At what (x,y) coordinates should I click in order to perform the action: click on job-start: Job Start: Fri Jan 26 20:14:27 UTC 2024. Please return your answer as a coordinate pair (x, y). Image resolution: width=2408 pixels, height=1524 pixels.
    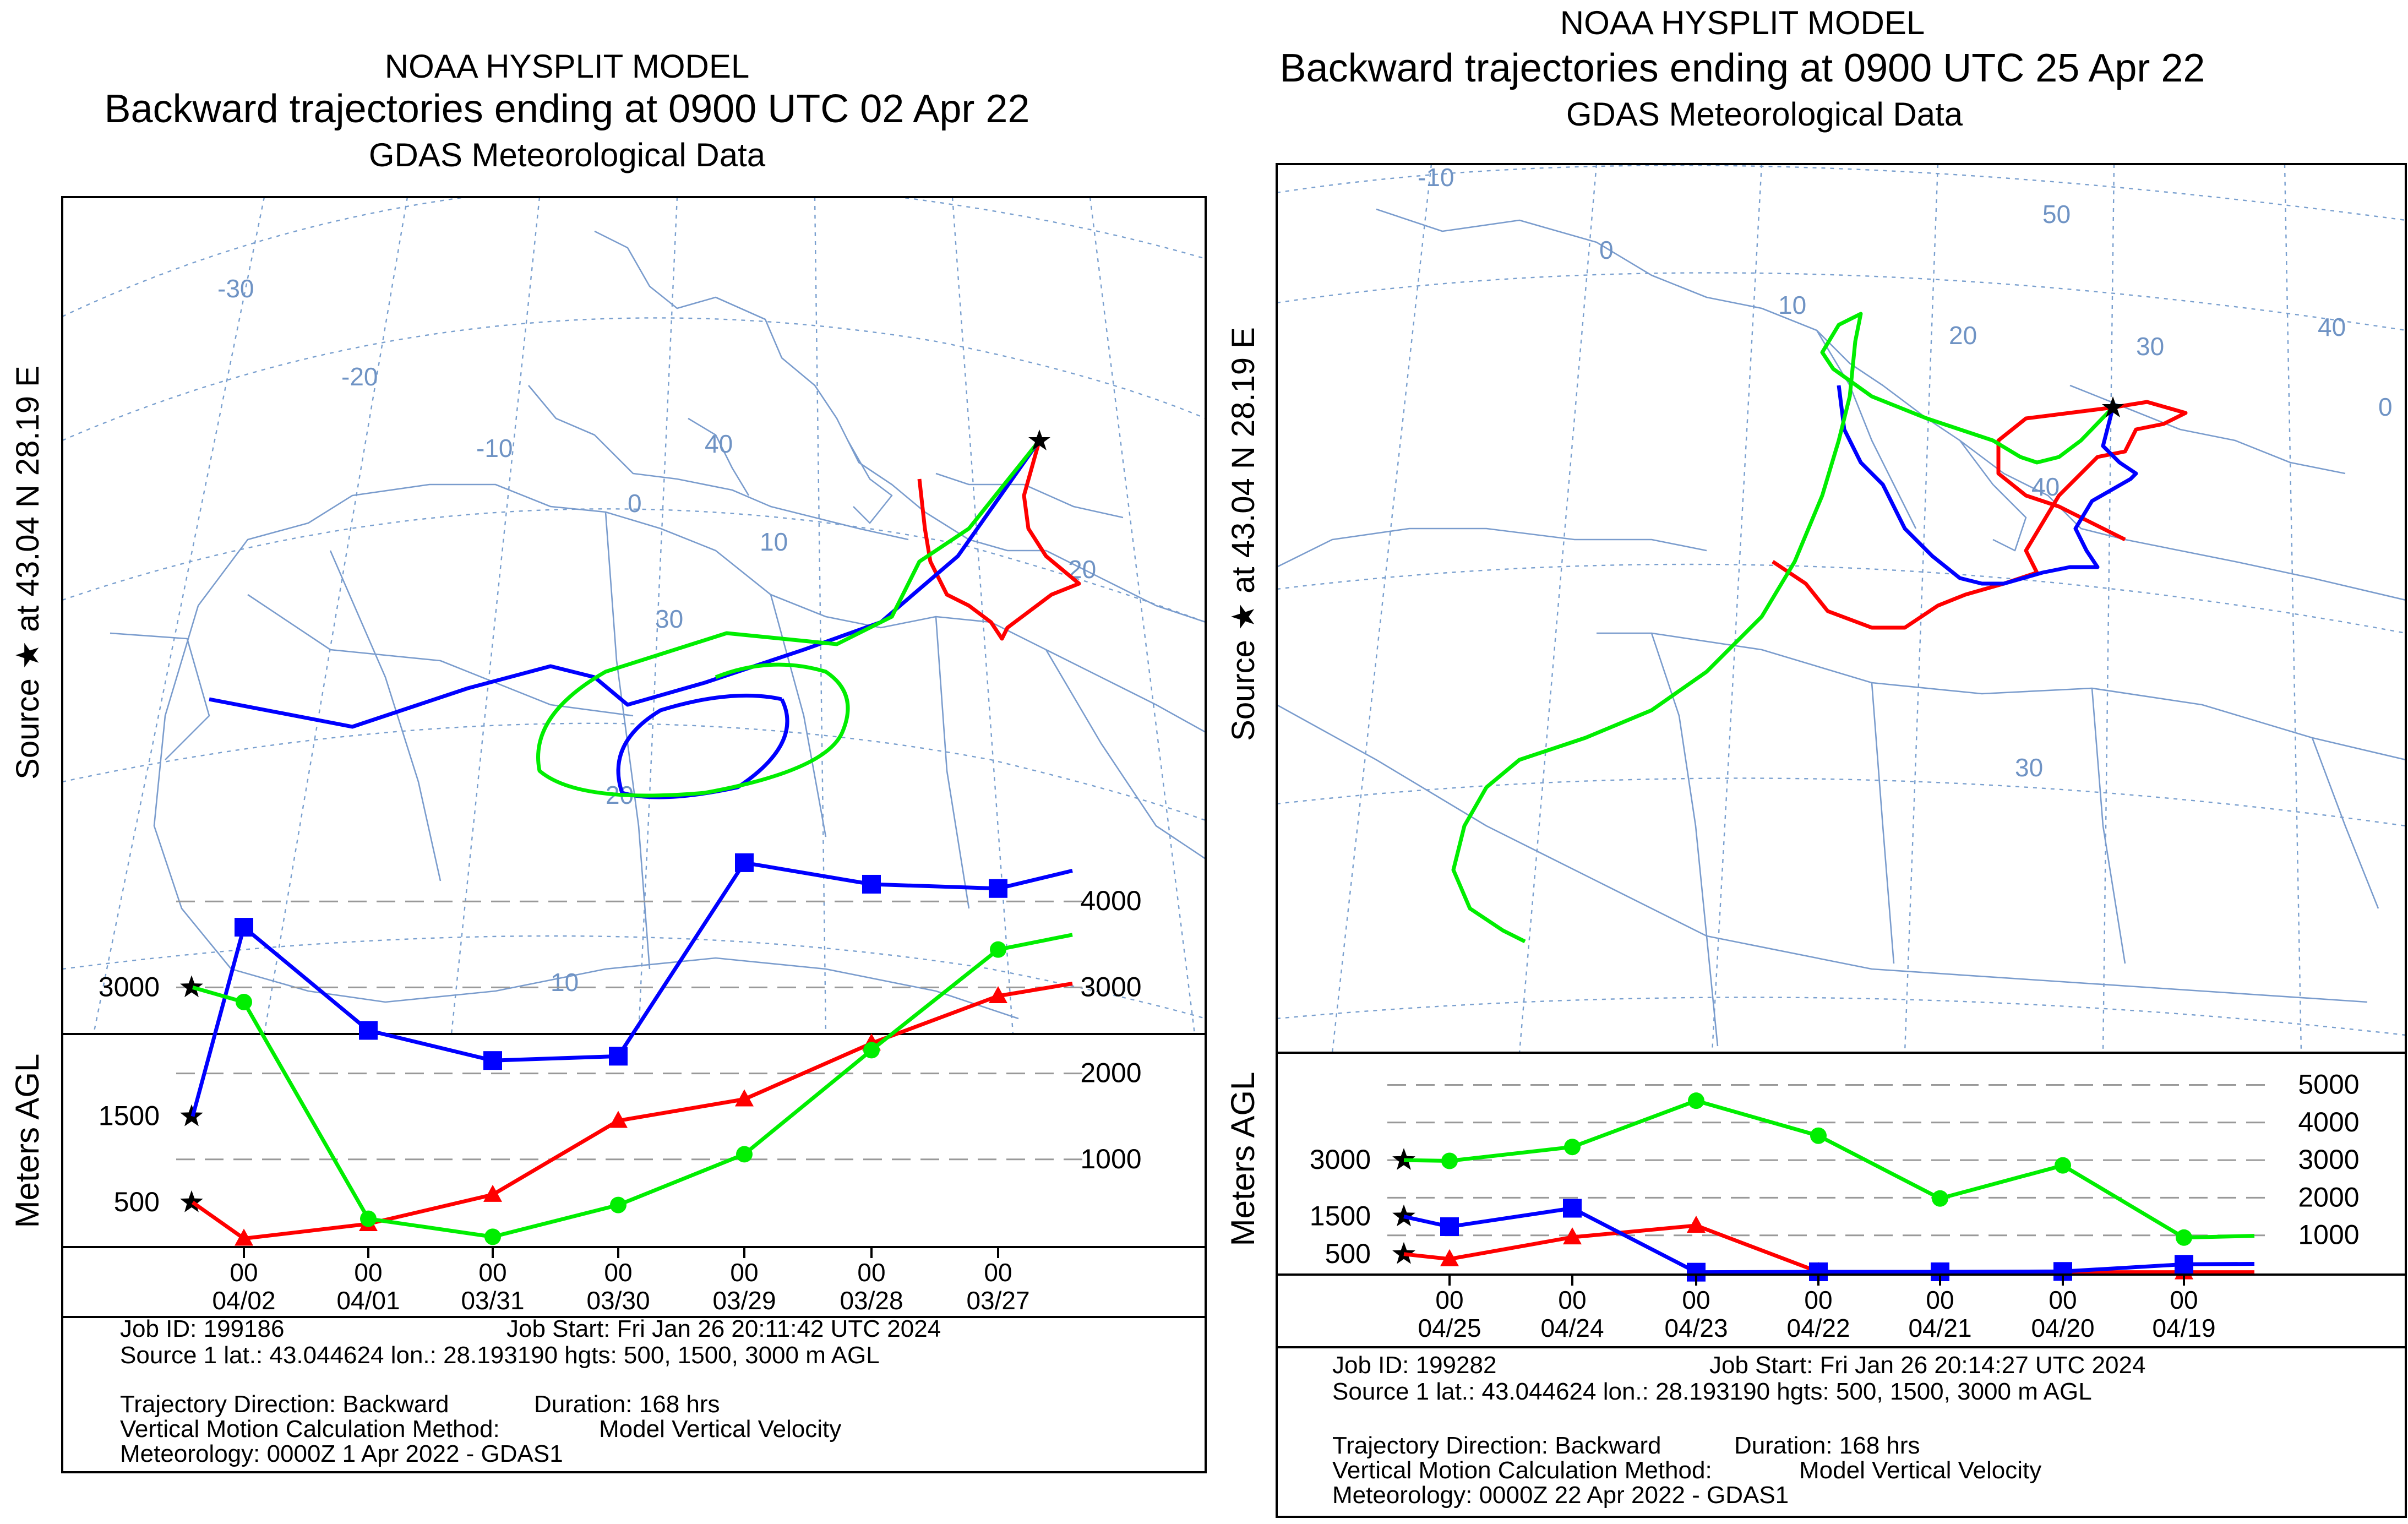
    Looking at the image, I should click on (1927, 1365).